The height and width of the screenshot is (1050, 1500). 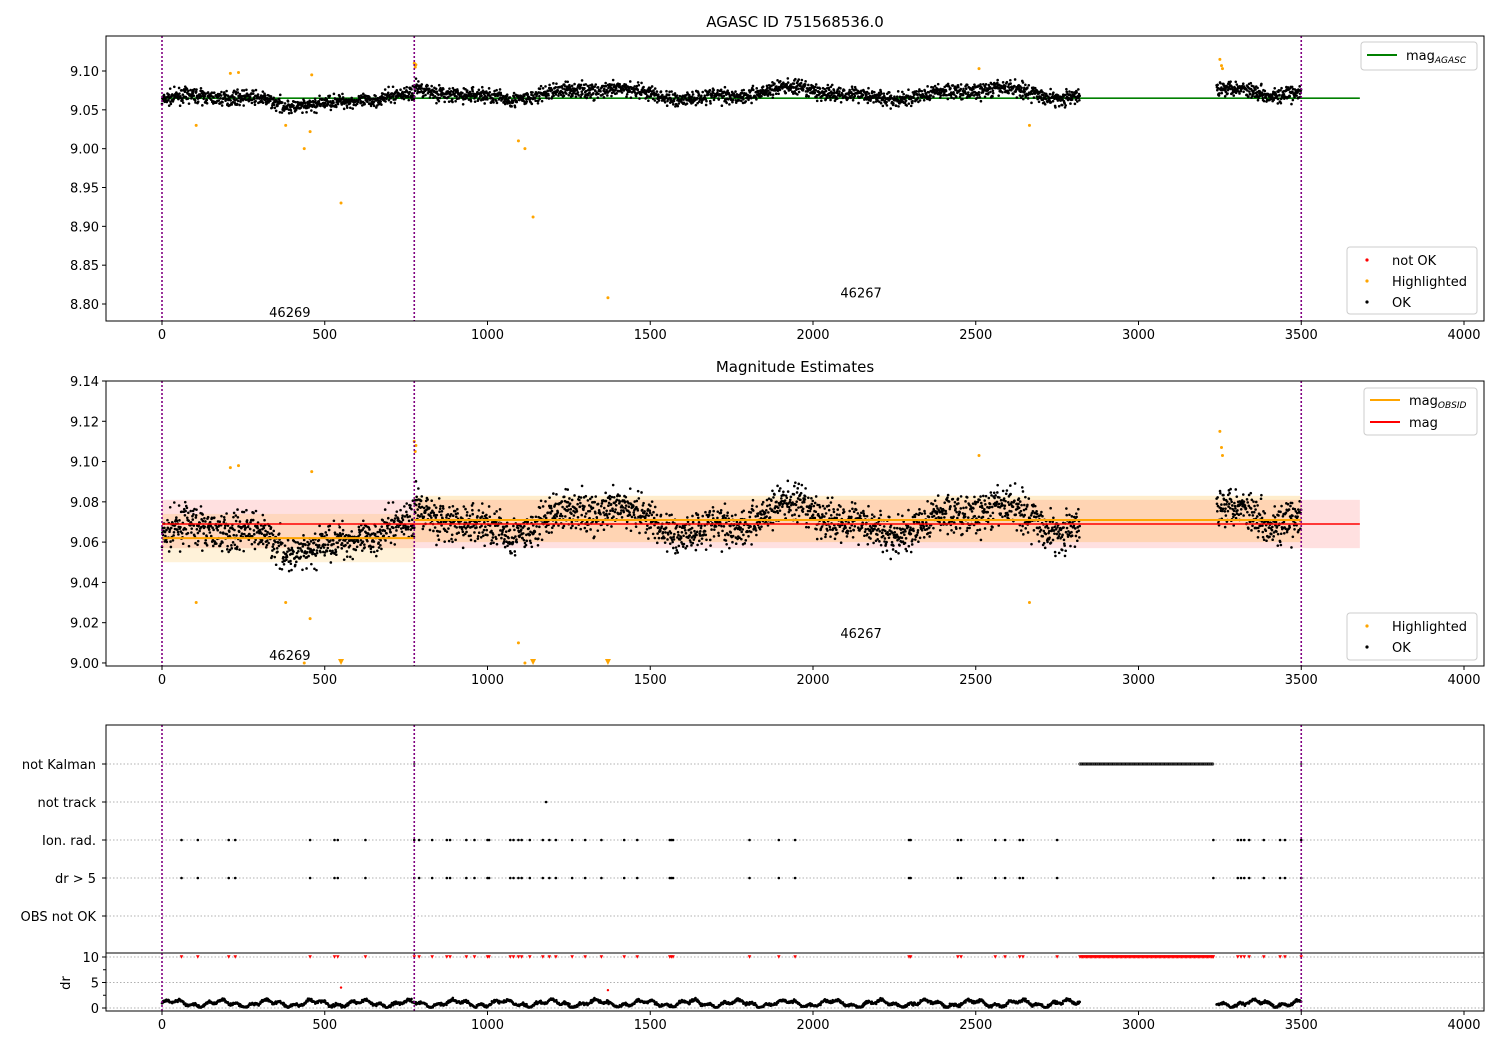 What do you see at coordinates (1450, 61) in the screenshot?
I see `legend-subscript: AGASC` at bounding box center [1450, 61].